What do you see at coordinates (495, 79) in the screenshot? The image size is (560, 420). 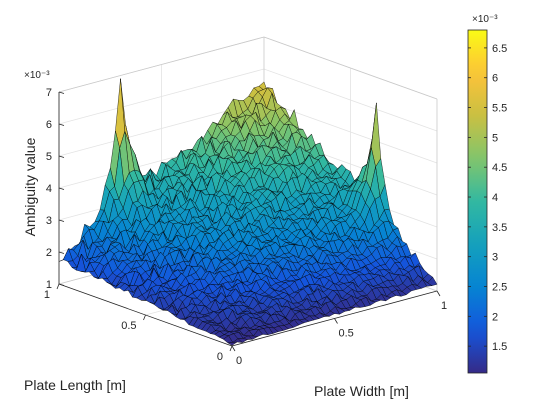 I see `colorbar-tick-label: 6` at bounding box center [495, 79].